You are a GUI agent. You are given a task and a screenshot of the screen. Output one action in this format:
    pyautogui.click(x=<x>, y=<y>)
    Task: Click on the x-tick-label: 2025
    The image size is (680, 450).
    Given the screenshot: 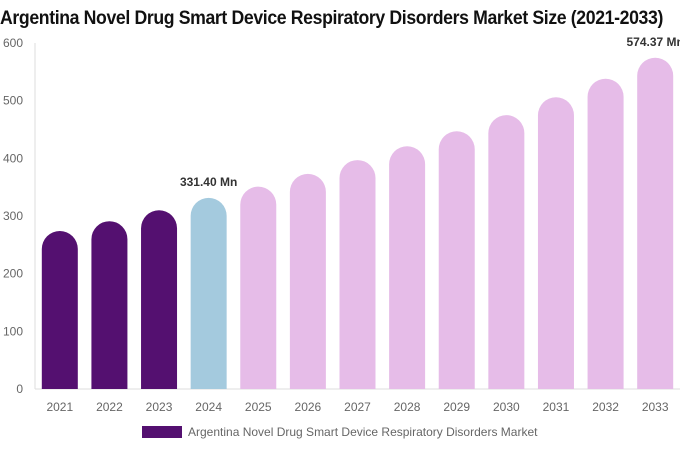 What is the action you would take?
    pyautogui.click(x=258, y=407)
    